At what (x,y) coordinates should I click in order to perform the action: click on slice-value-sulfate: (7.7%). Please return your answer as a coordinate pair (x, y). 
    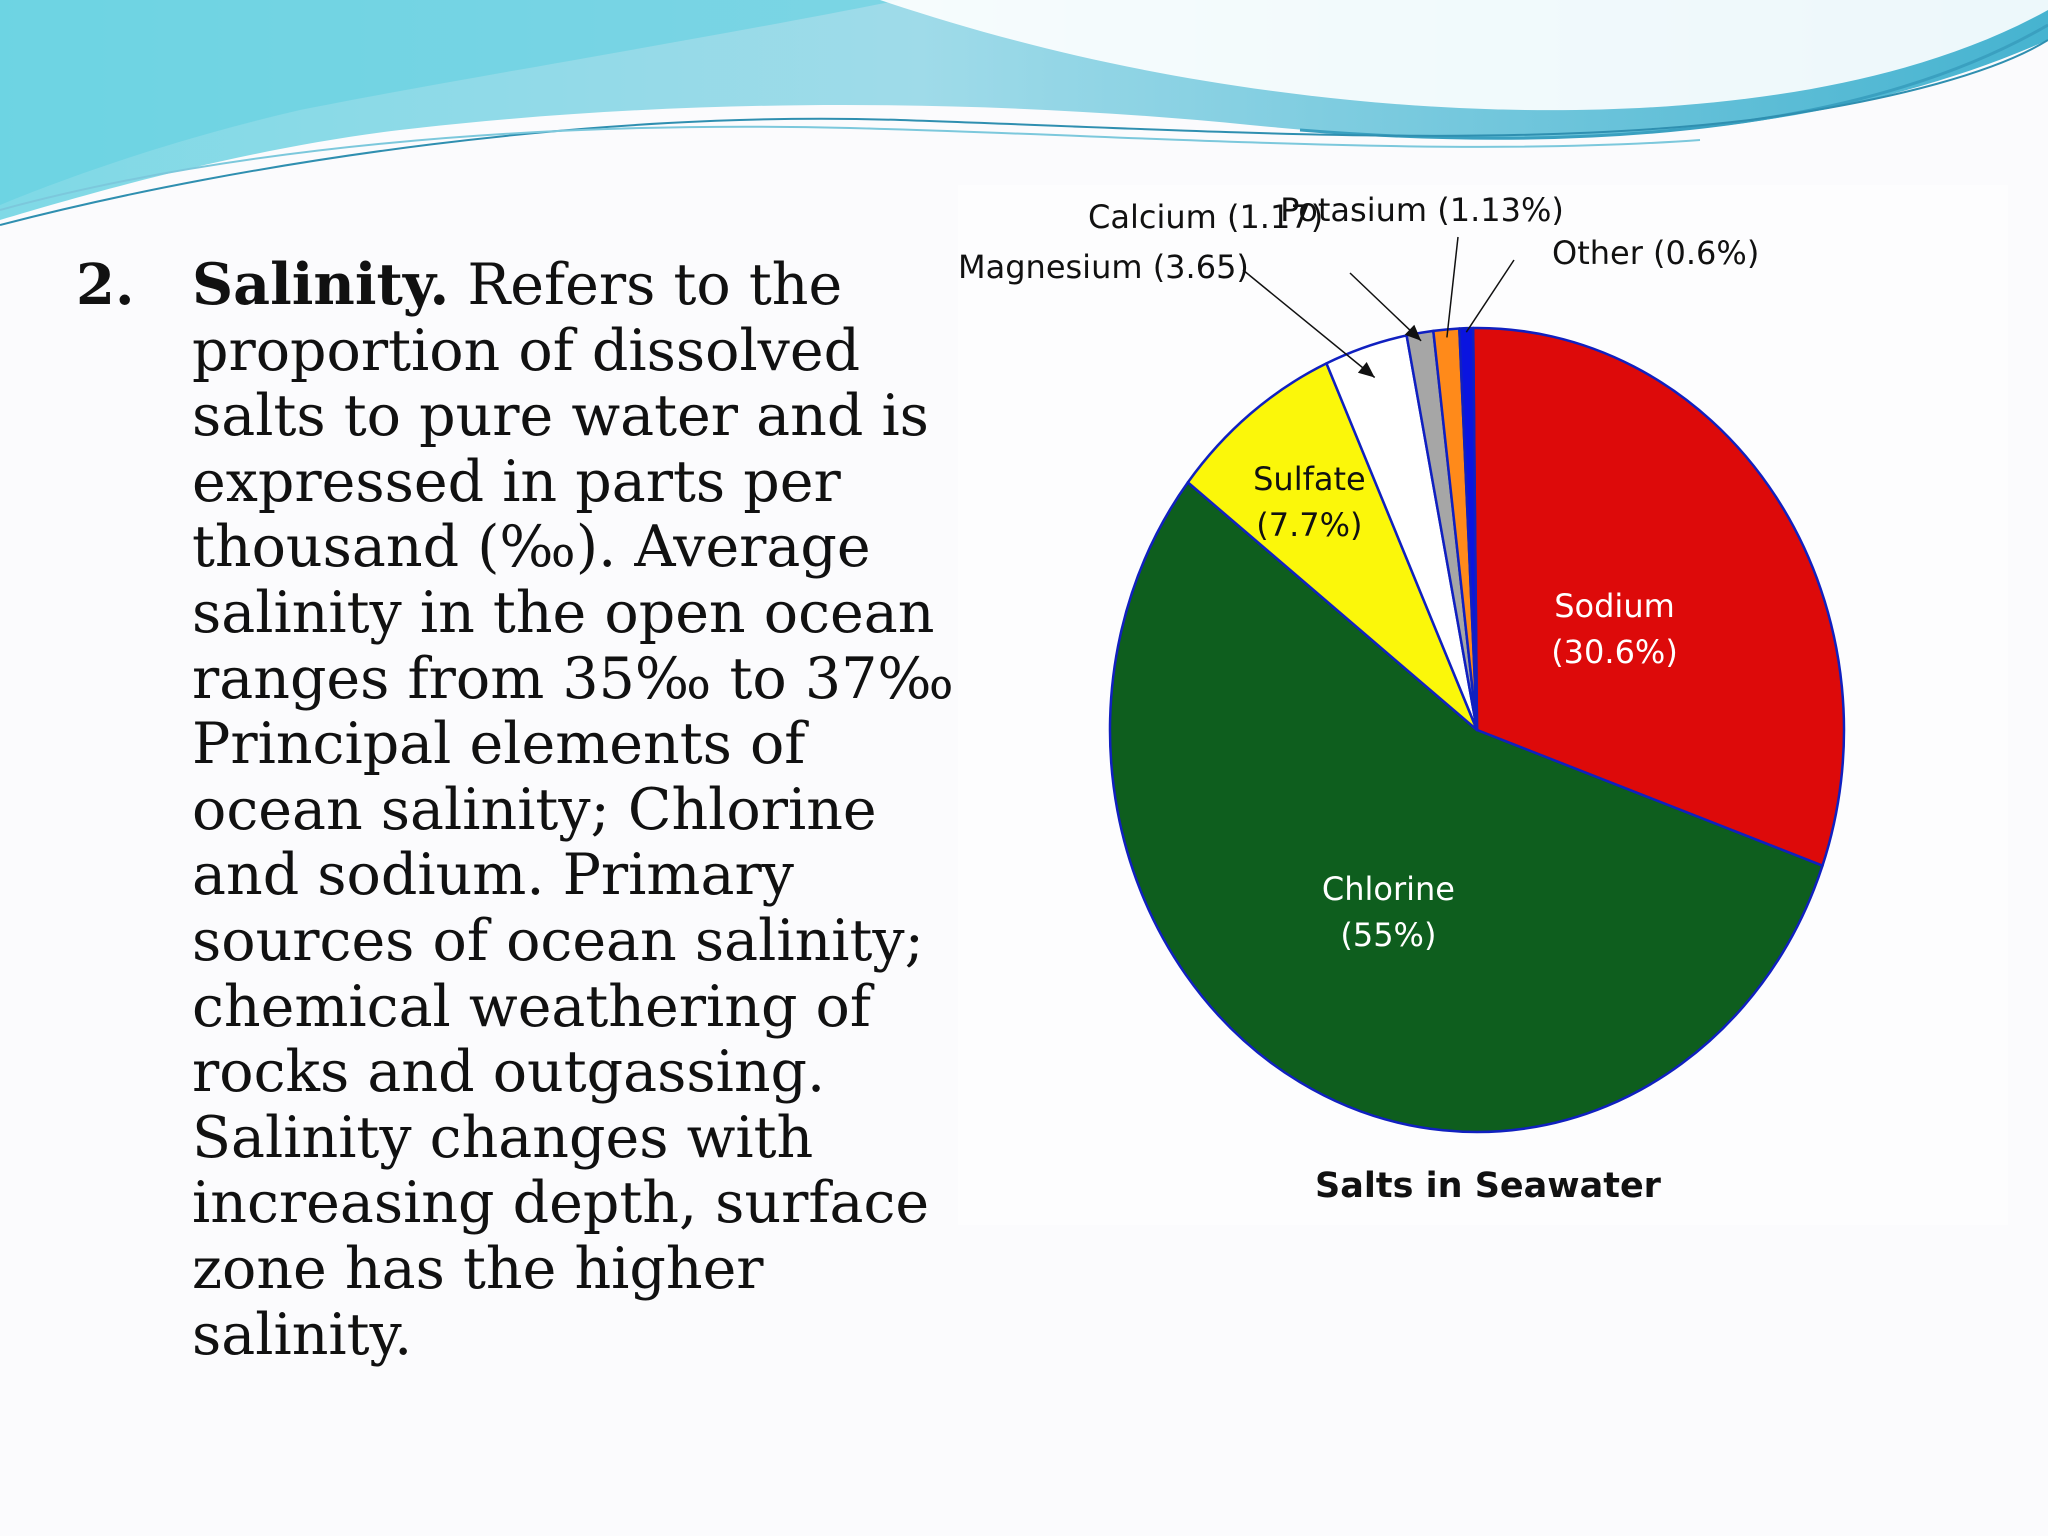
    Looking at the image, I should click on (1309, 525).